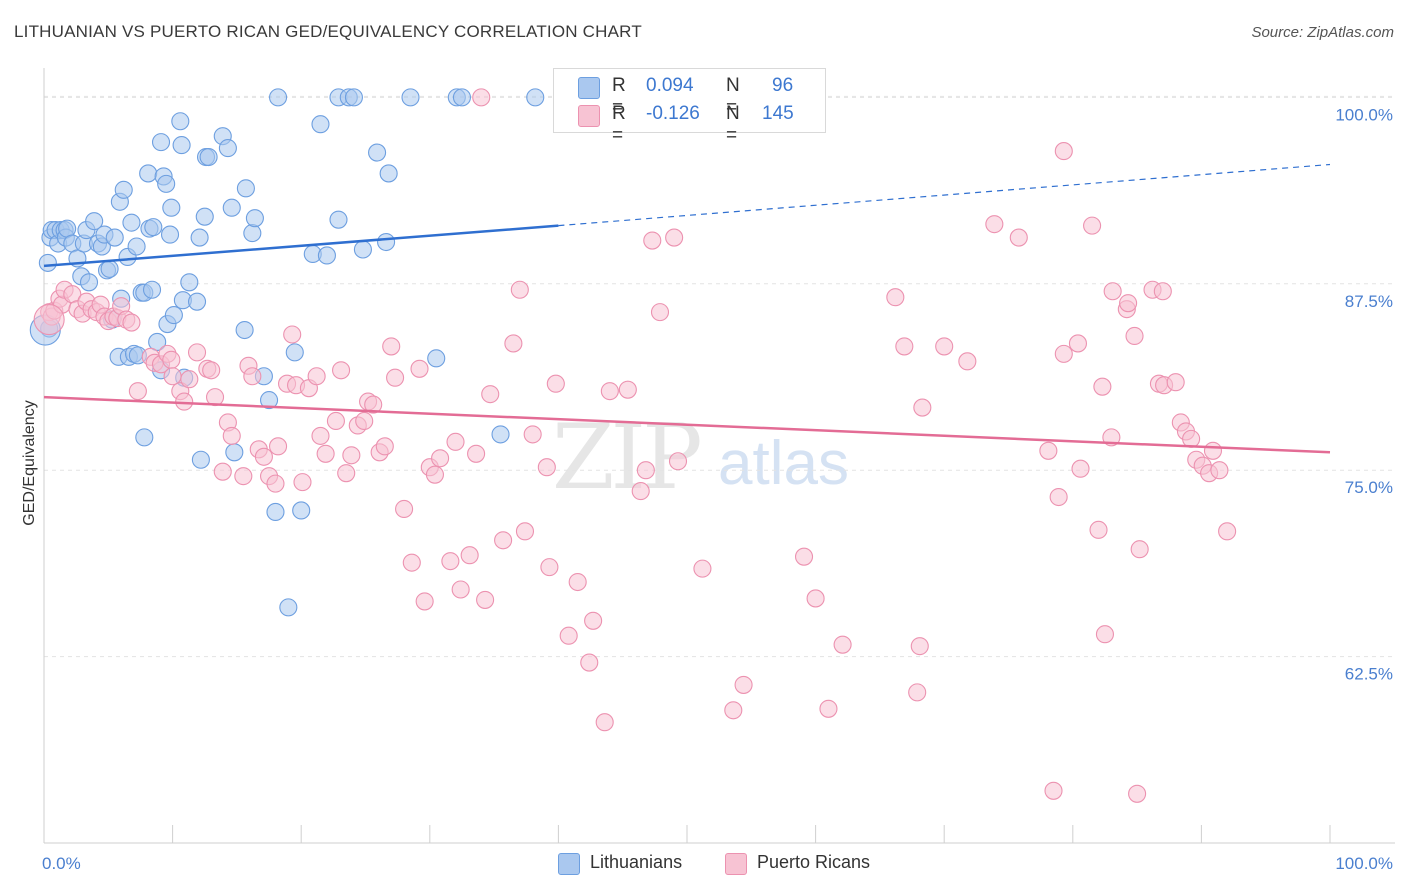 The width and height of the screenshot is (1406, 892). What do you see at coordinates (619, 124) in the screenshot?
I see `legend-r-label: R =` at bounding box center [619, 124].